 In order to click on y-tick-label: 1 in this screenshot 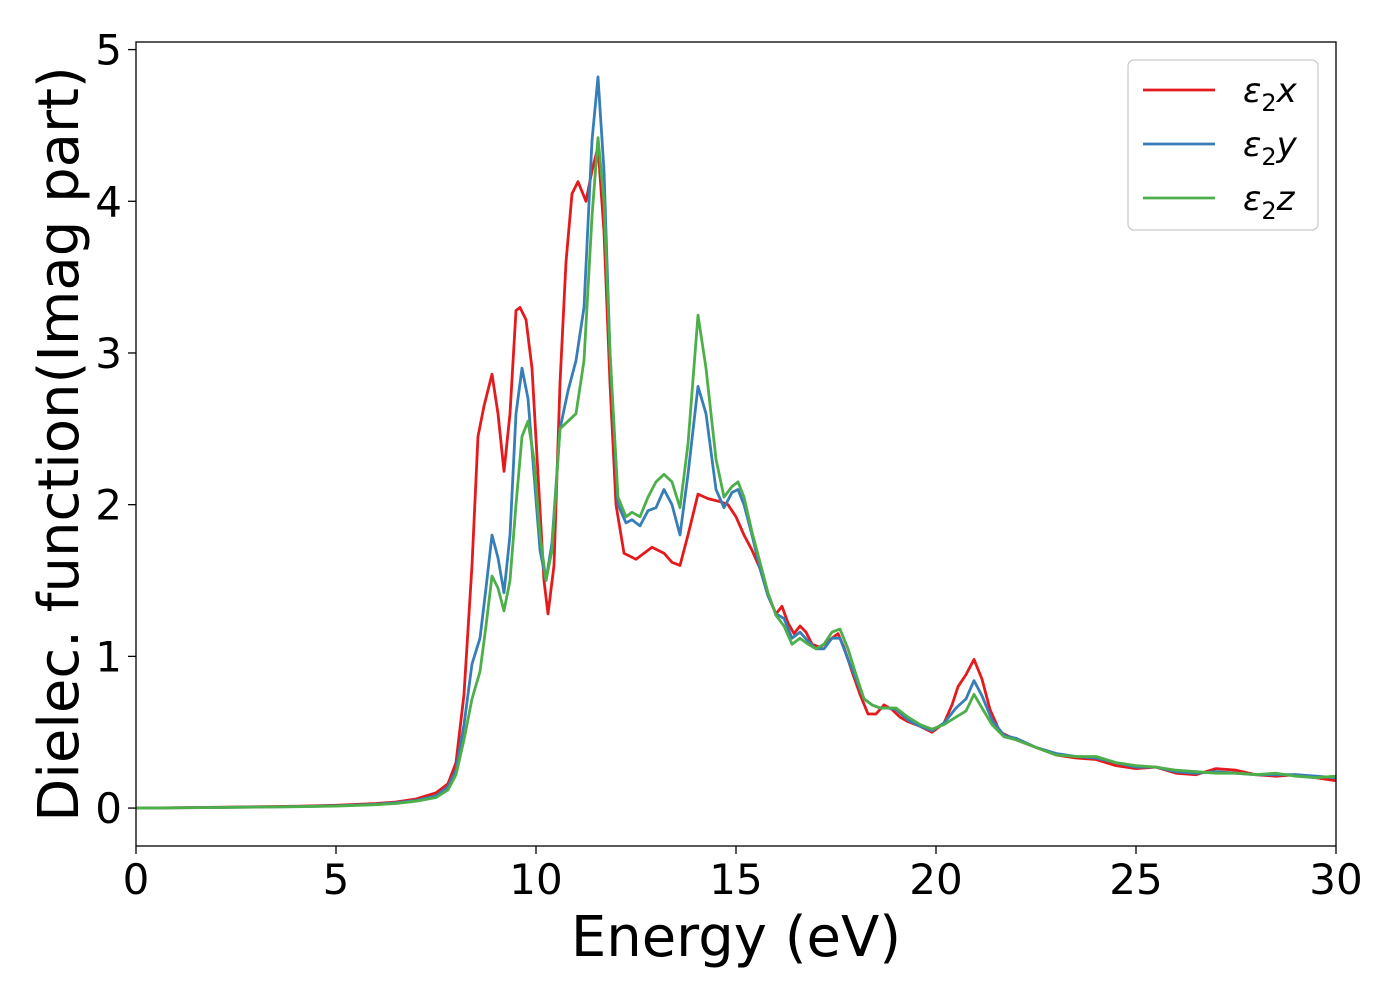, I will do `click(108, 656)`.